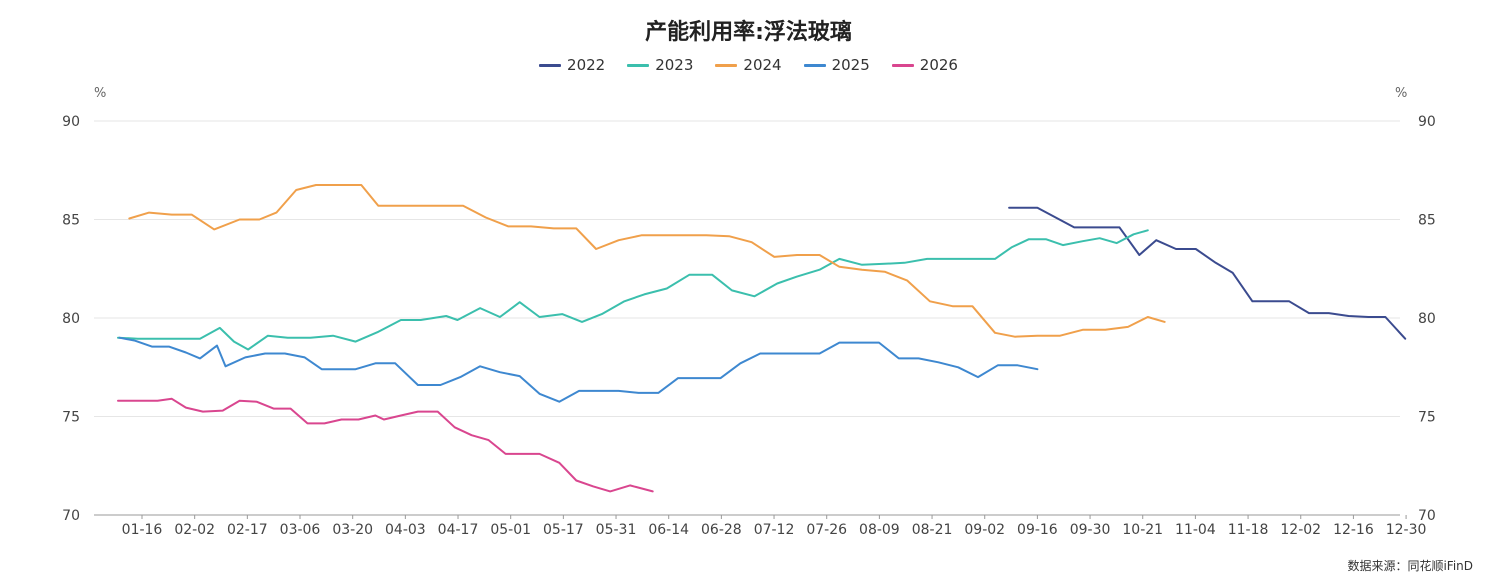 This screenshot has height=588, width=1497. What do you see at coordinates (71, 418) in the screenshot?
I see `y-tick-label-left: 75` at bounding box center [71, 418].